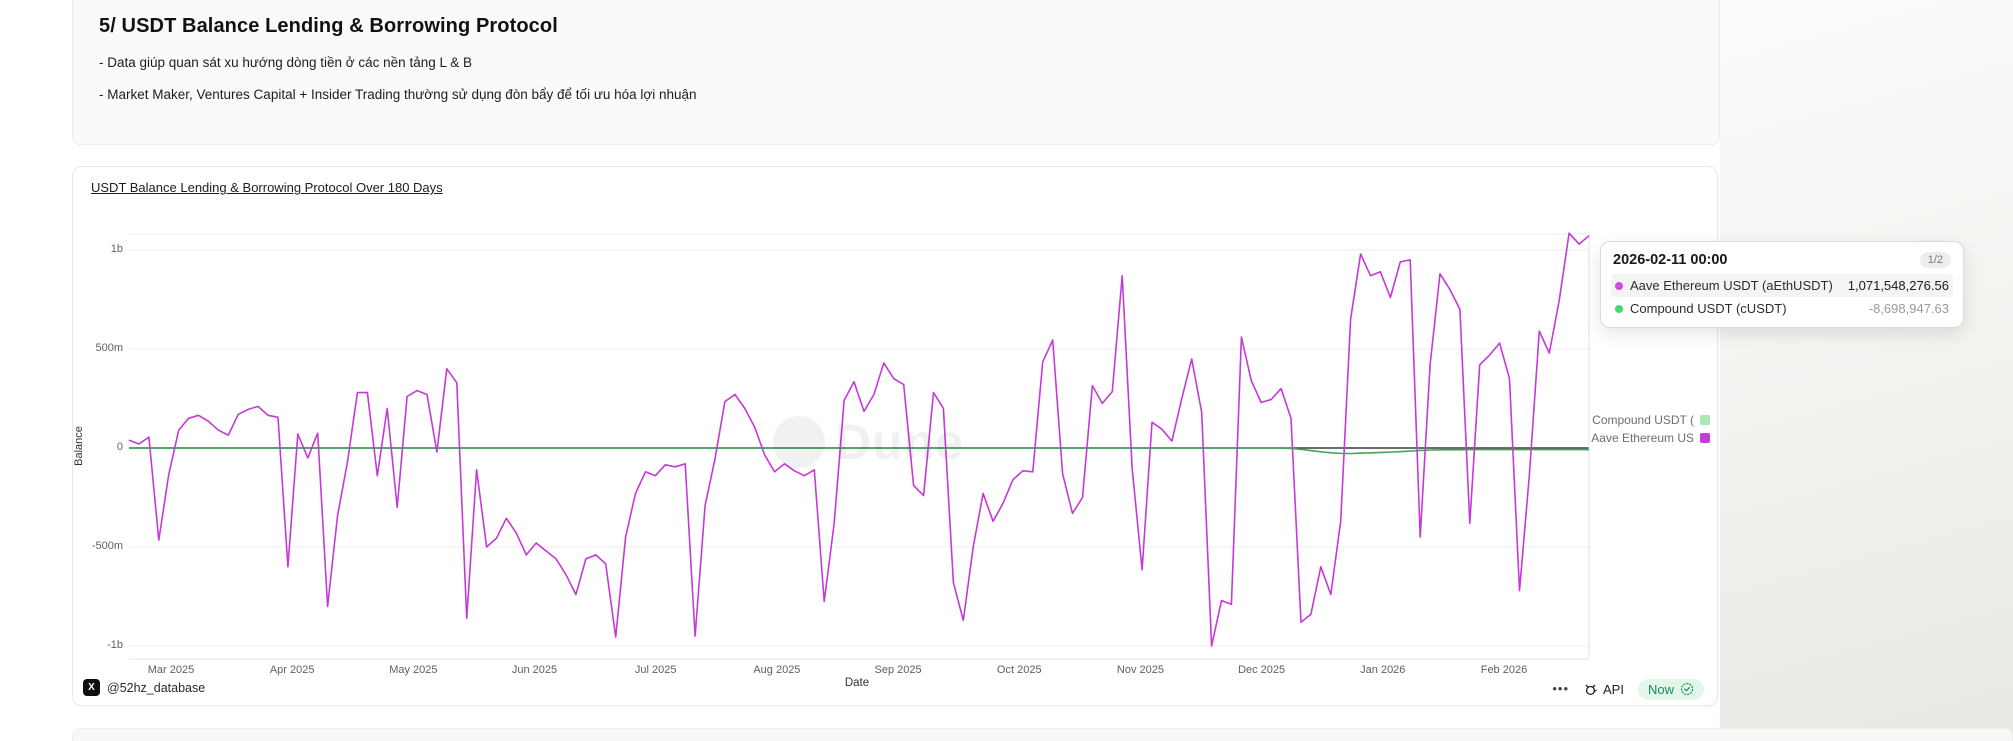 This screenshot has height=741, width=2013. Describe the element at coordinates (109, 348) in the screenshot. I see `y-tick-label: 500m` at that location.